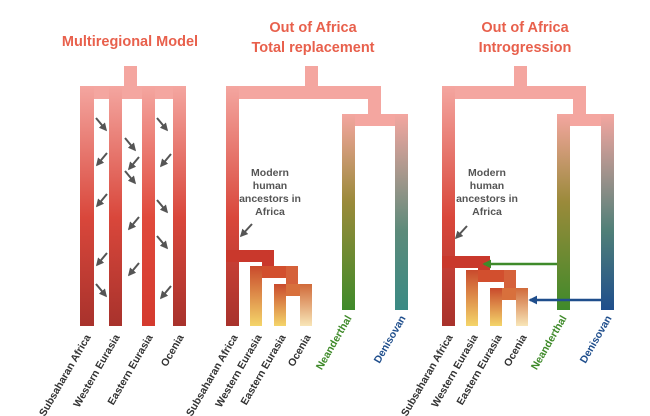 The width and height of the screenshot is (650, 416). What do you see at coordinates (312, 48) in the screenshot?
I see `panel-2-title-line-2: Total replacement` at bounding box center [312, 48].